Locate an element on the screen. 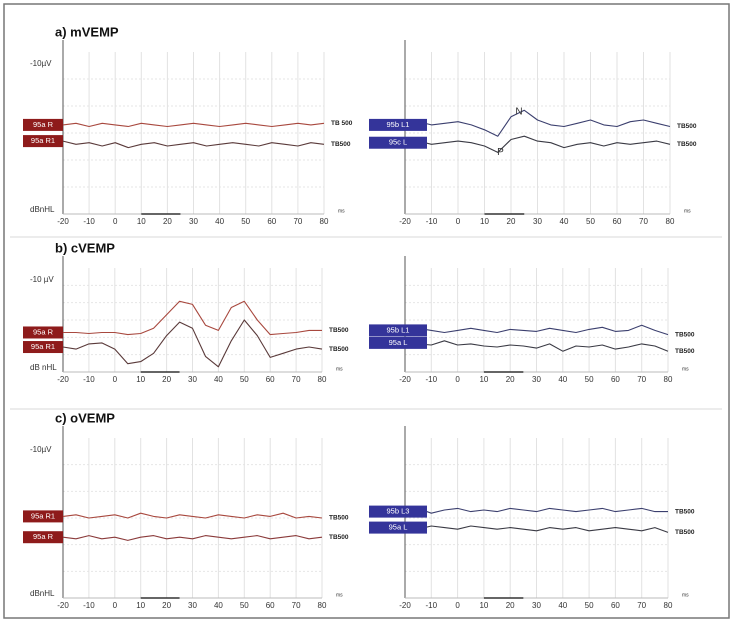 The height and width of the screenshot is (623, 733). trace-label: 95c L is located at coordinates (398, 142).